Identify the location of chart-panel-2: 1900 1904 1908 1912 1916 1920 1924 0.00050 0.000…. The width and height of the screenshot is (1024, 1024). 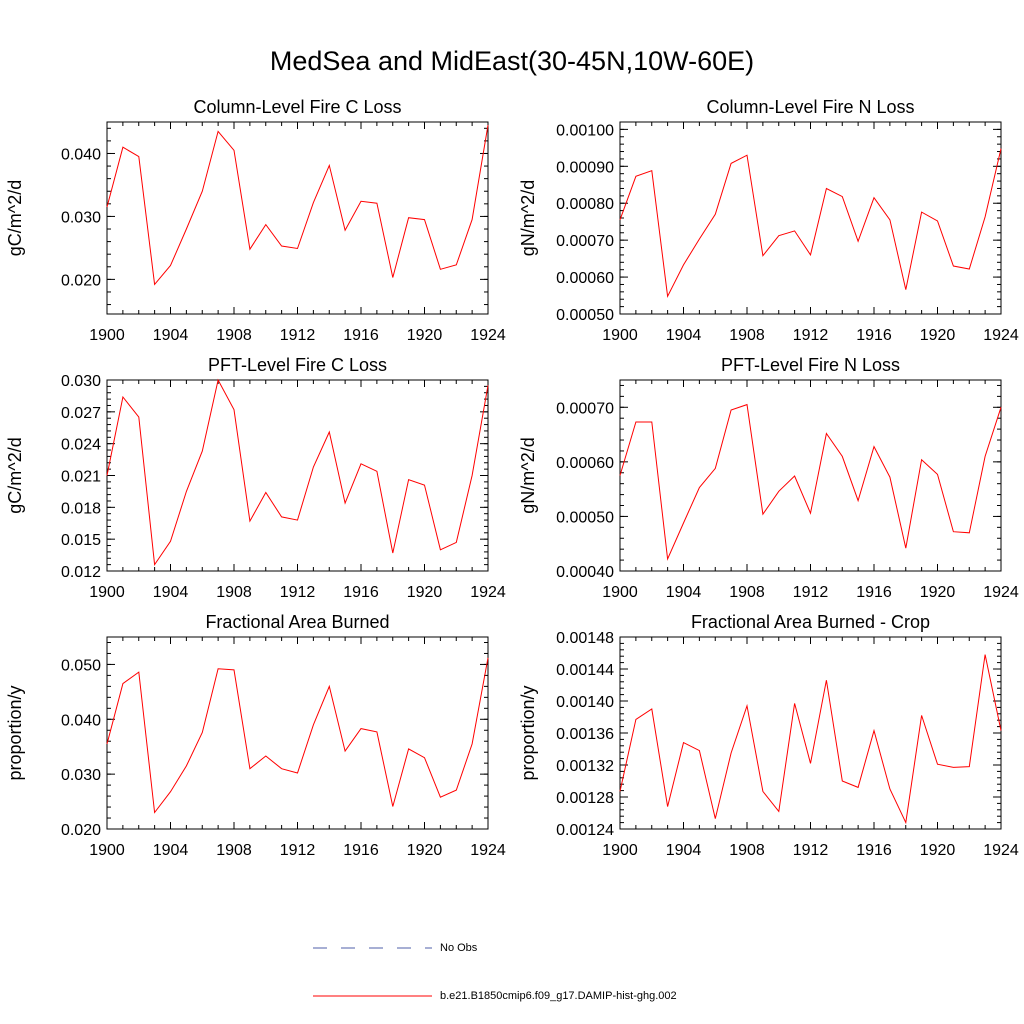
(768, 220).